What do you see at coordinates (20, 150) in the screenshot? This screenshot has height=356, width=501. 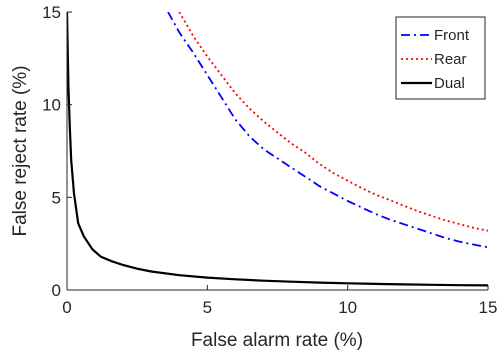 I see `y-axis-label: False reject rate (%)` at bounding box center [20, 150].